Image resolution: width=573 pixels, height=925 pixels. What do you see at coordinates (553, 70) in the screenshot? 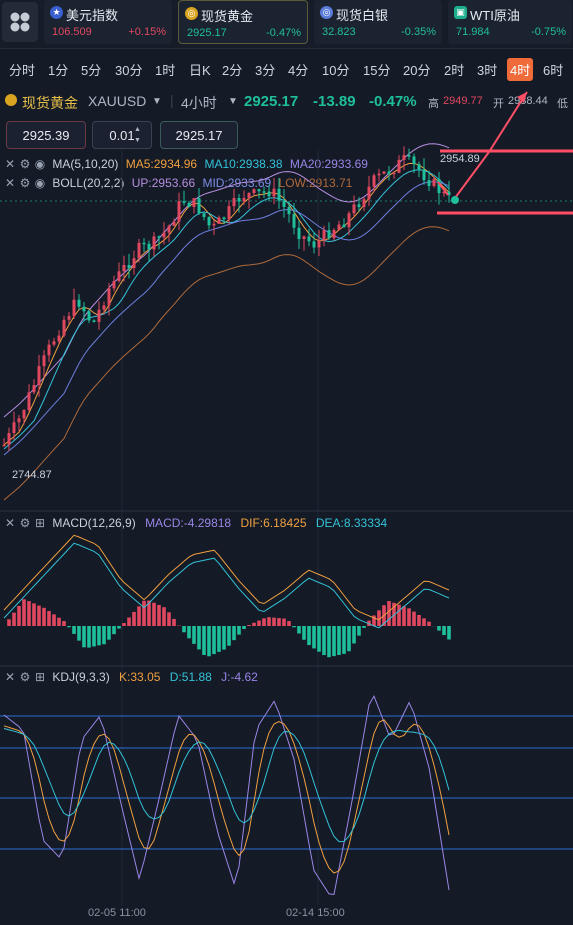
I see `tab-timeframe: 6时` at bounding box center [553, 70].